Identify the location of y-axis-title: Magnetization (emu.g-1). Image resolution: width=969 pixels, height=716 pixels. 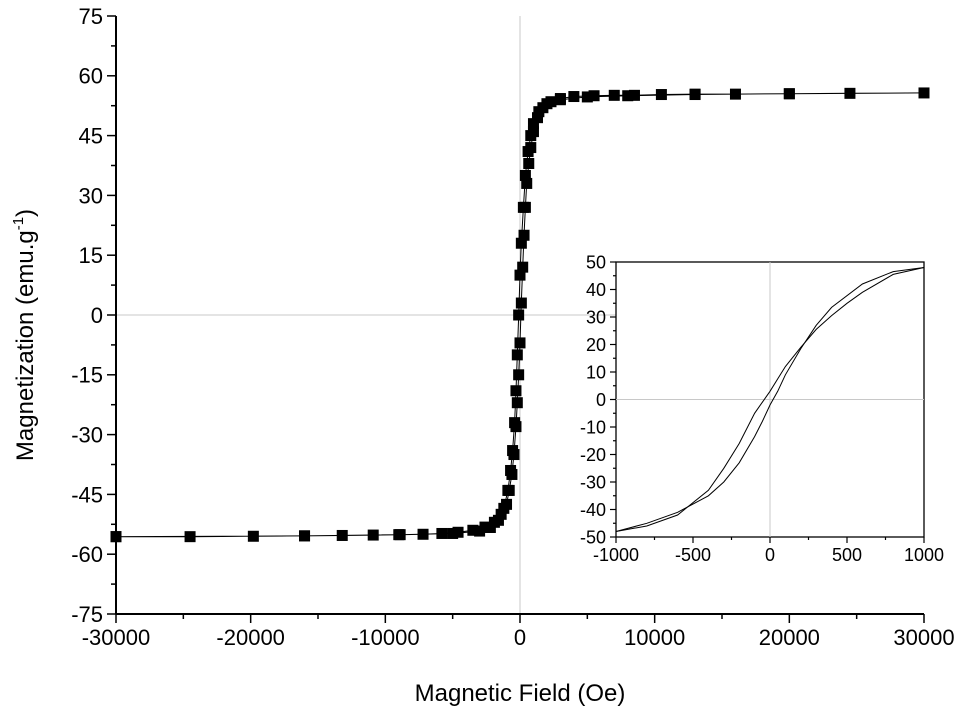
(24, 335).